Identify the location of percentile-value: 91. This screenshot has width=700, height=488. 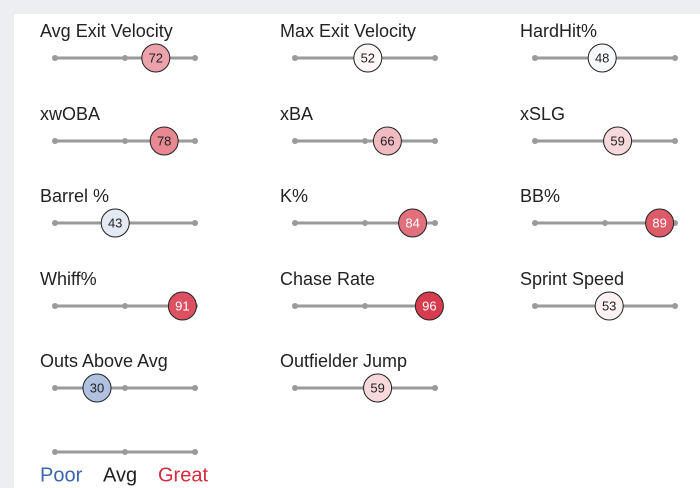
(182, 305).